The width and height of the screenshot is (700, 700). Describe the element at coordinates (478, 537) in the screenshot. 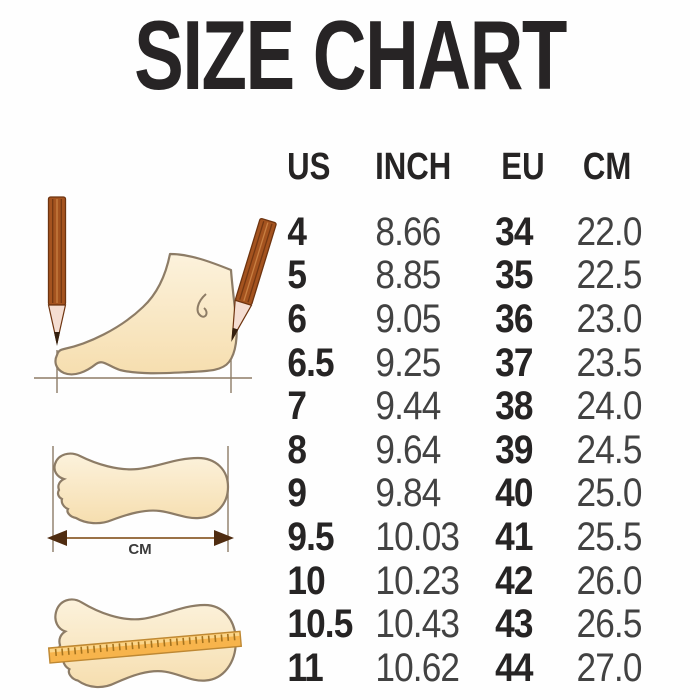

I see `table-row: 9.5 10.03 41 25.5` at that location.